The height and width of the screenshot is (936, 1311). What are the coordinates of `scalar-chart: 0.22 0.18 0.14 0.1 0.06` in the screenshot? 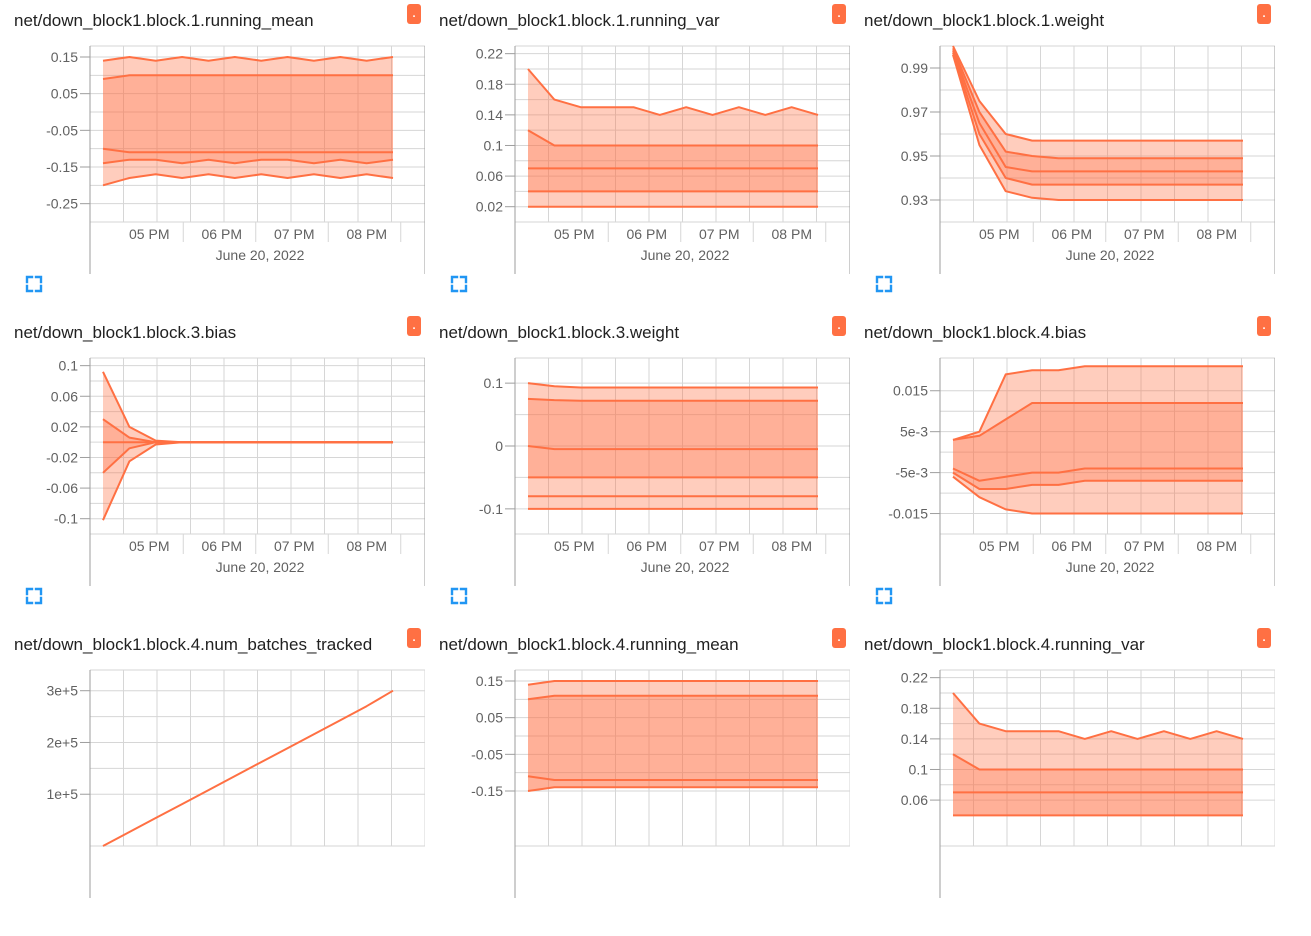 It's located at (1062, 780).